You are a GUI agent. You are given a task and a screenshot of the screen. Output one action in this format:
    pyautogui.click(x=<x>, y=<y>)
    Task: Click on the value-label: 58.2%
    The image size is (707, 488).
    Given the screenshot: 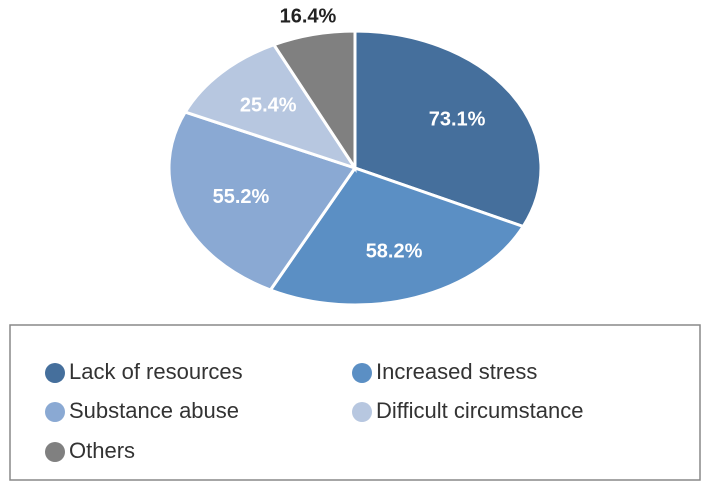 What is the action you would take?
    pyautogui.click(x=394, y=252)
    